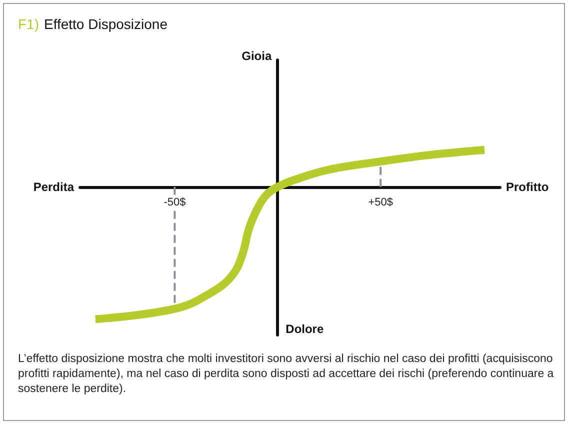  Describe the element at coordinates (175, 202) in the screenshot. I see `x-tick-label: -50$` at that location.